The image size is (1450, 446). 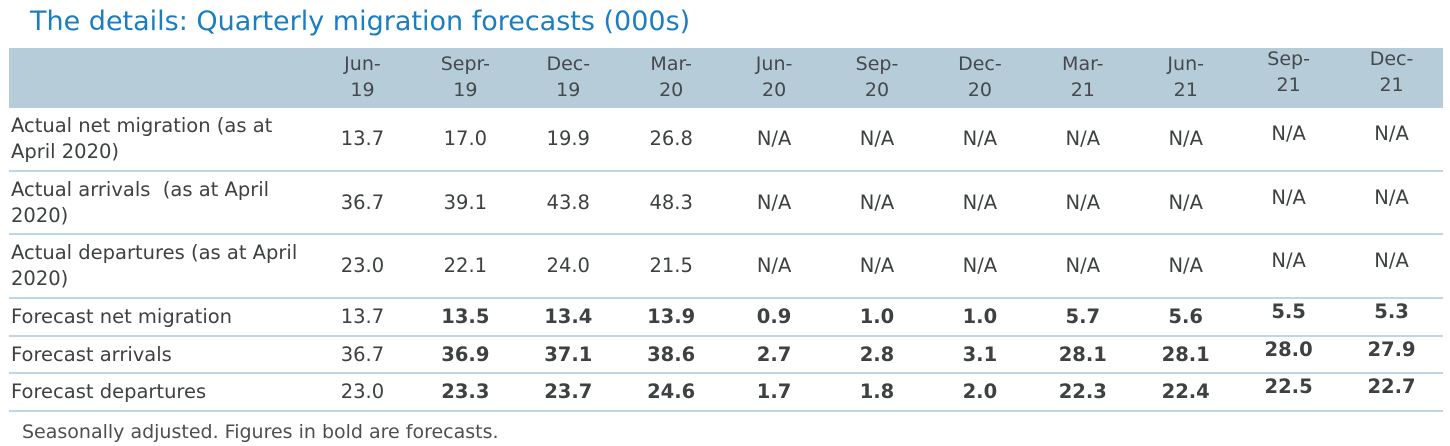 What do you see at coordinates (1288, 355) in the screenshot?
I see `value-cell: 28.0` at bounding box center [1288, 355].